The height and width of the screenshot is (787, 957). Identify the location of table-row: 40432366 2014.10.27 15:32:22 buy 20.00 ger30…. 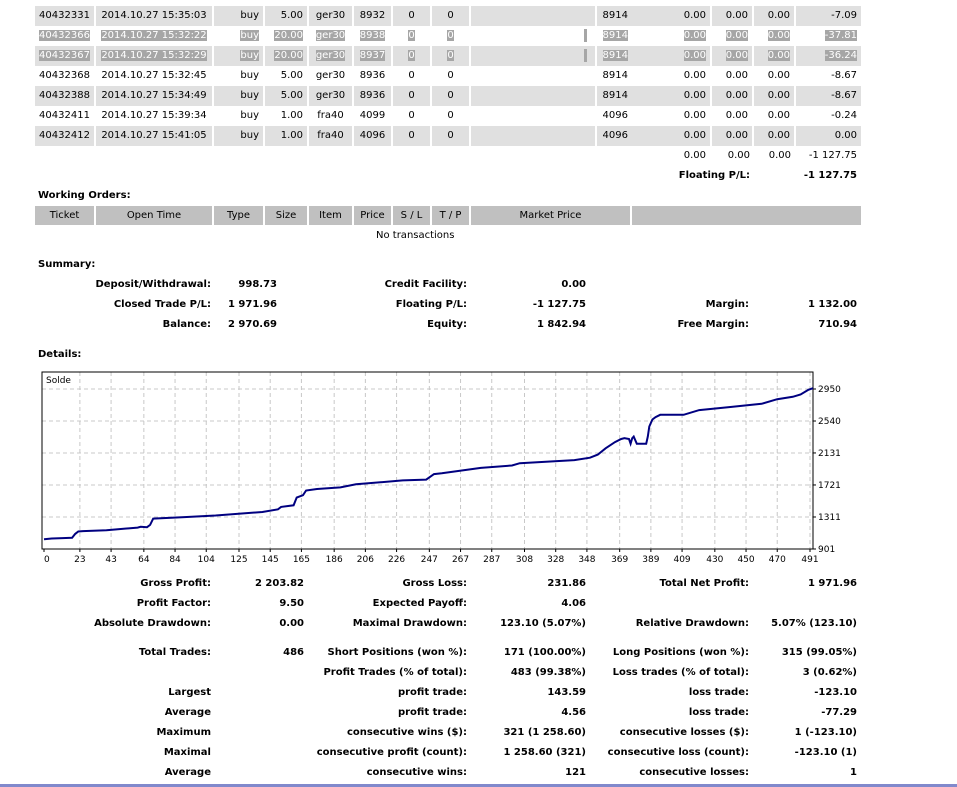
(478, 36).